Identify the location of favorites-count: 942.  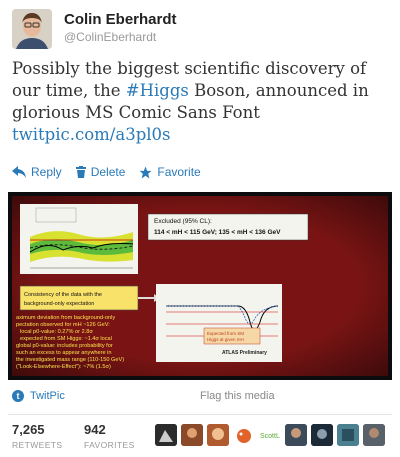
(95, 429).